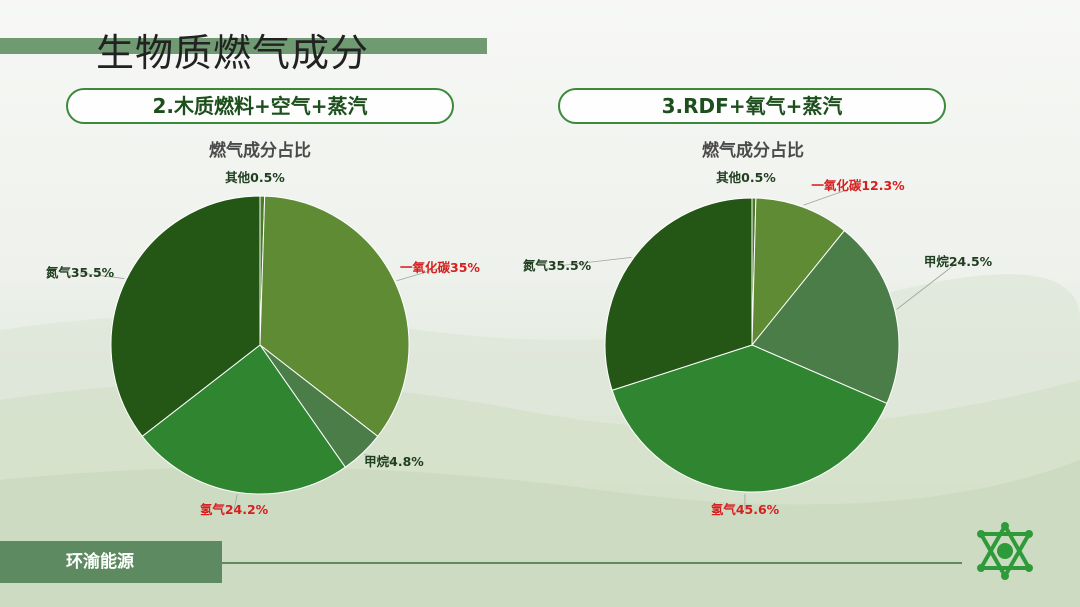 This screenshot has width=1080, height=607. I want to click on slide-title: 生物质燃气成分, so click(233, 53).